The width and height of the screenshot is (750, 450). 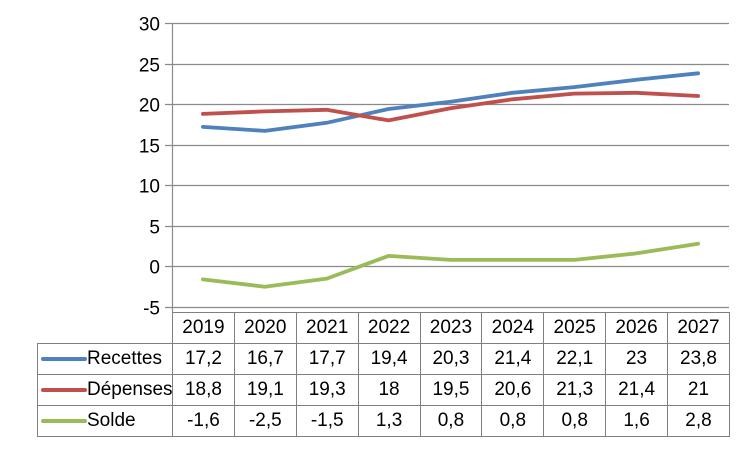 What do you see at coordinates (636, 328) in the screenshot?
I see `year-header-cell: 2026` at bounding box center [636, 328].